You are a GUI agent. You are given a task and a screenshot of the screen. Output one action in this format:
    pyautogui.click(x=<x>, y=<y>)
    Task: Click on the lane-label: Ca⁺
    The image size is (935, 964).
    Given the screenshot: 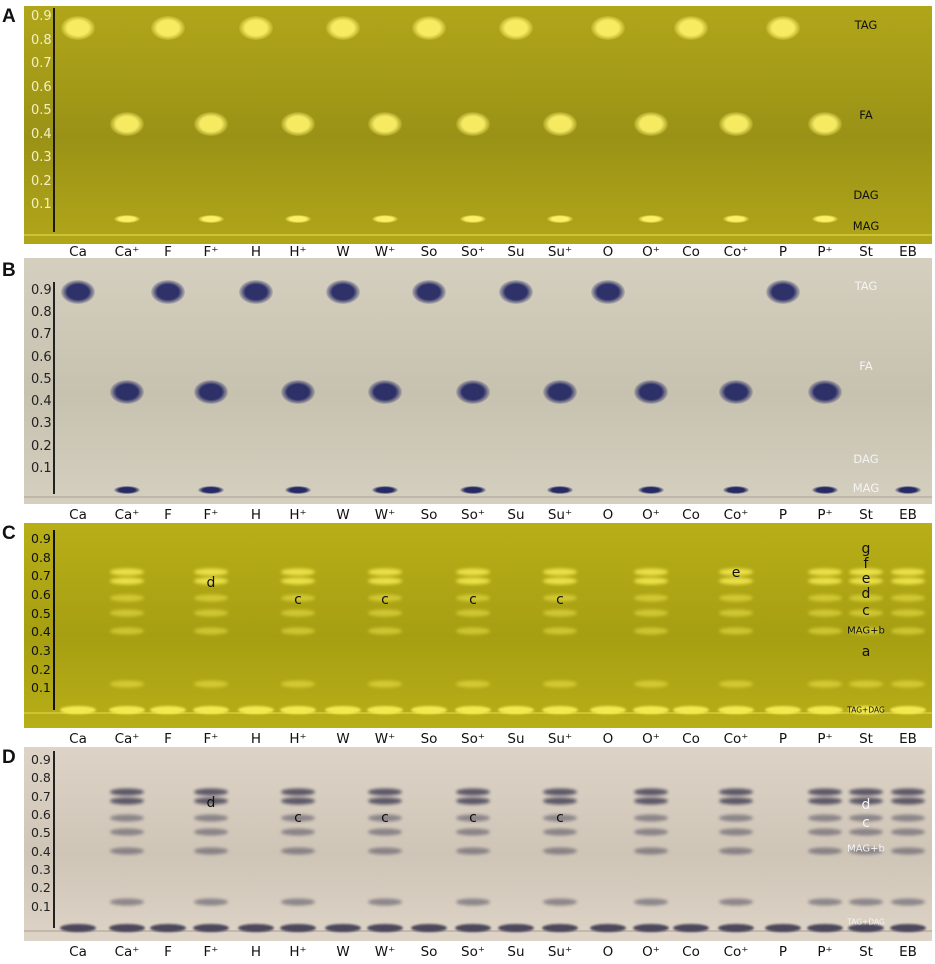 What is the action you would take?
    pyautogui.click(x=127, y=515)
    